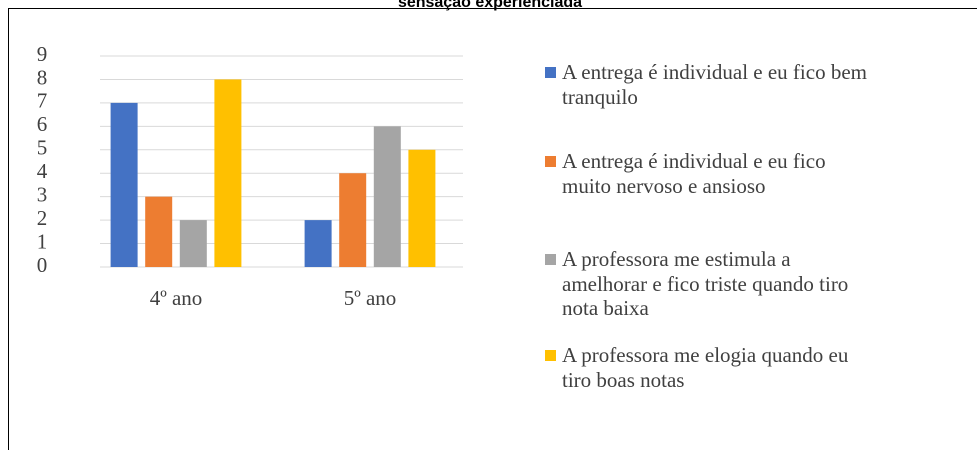 The image size is (977, 450). I want to click on y-tick-label: 0, so click(42, 265).